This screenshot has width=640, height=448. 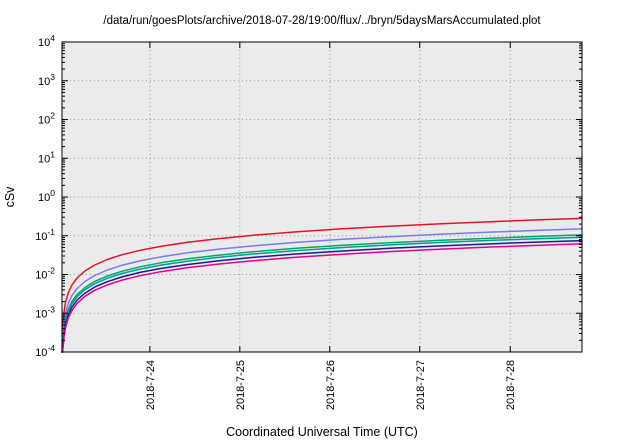 What do you see at coordinates (511, 385) in the screenshot?
I see `x-tick-label: 2018-7-28` at bounding box center [511, 385].